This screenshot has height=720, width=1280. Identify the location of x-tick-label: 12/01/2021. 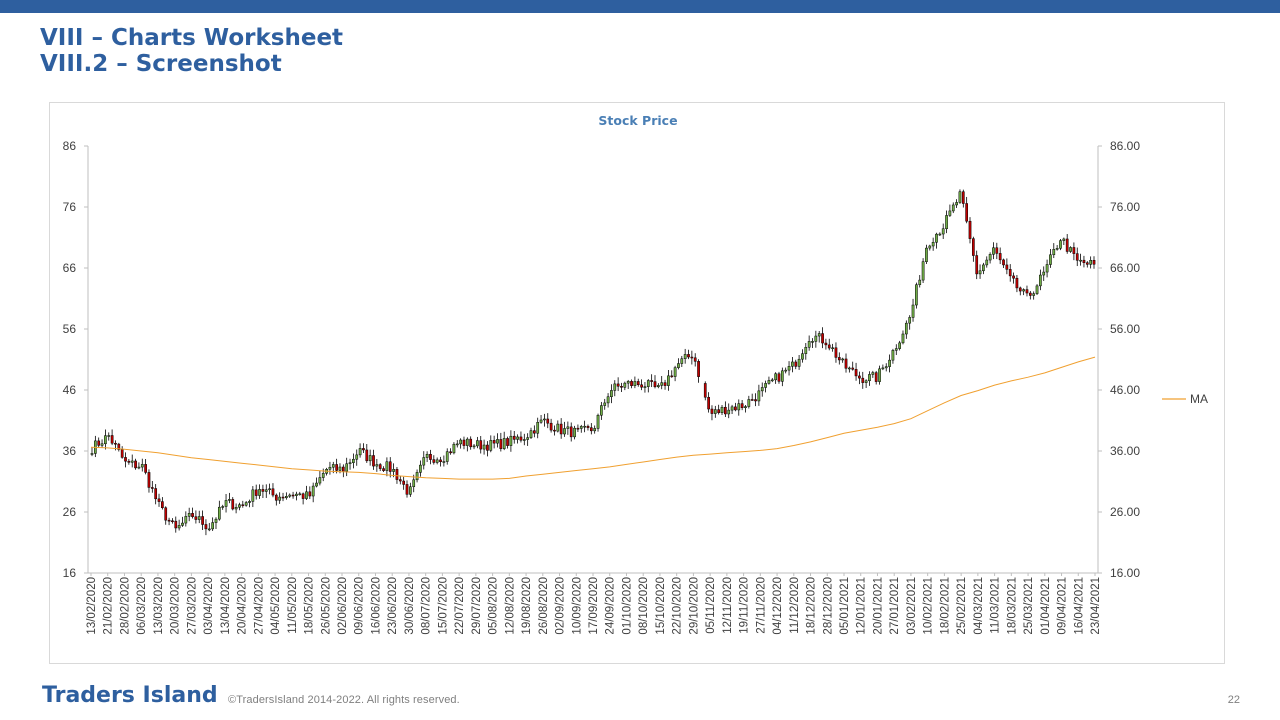
(862, 606).